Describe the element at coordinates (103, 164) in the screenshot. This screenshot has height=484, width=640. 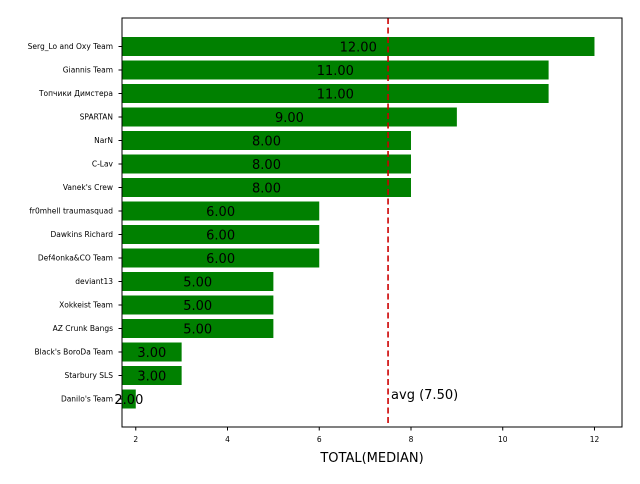
I see `y-tick-label: C-Lav` at that location.